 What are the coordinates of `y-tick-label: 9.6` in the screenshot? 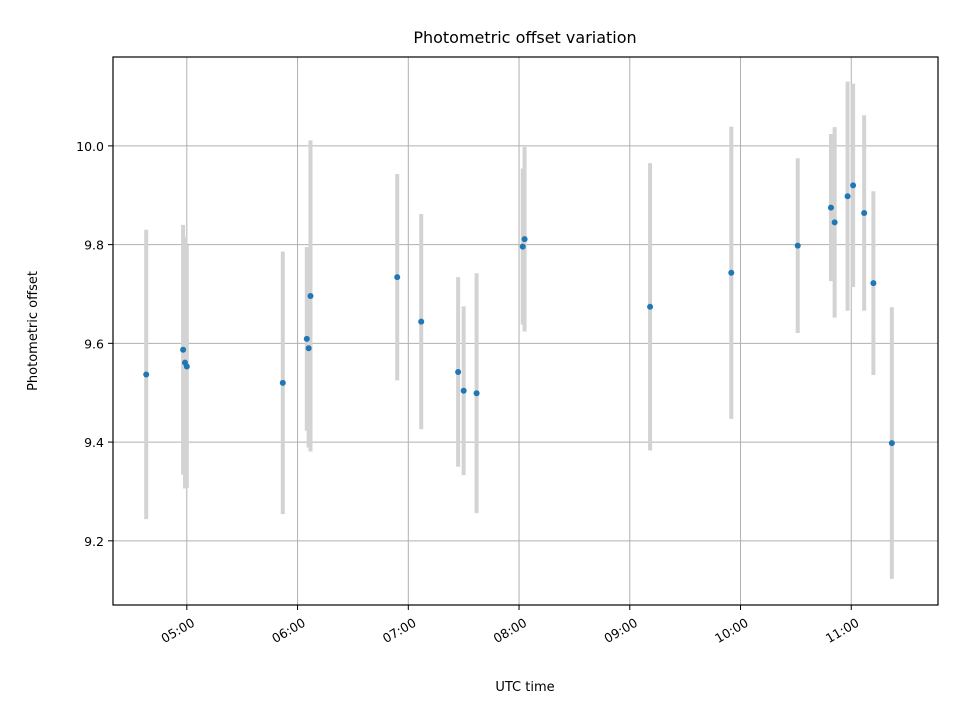 It's located at (94, 343).